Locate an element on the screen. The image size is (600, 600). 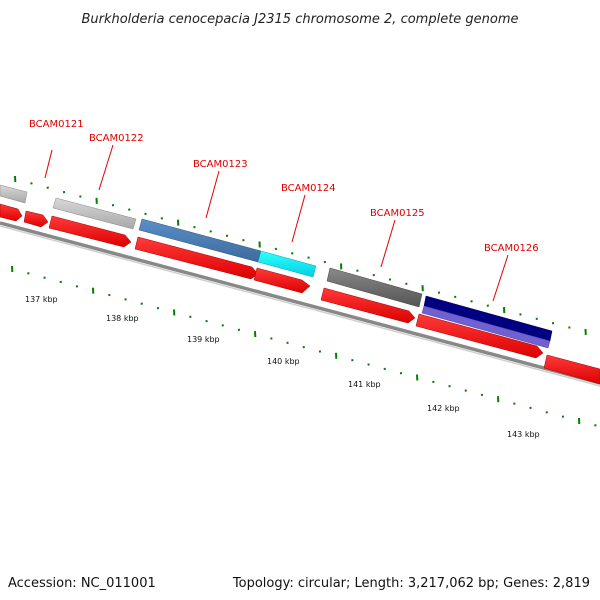
feature-bar-bcam0125 is located at coordinates (374, 287).